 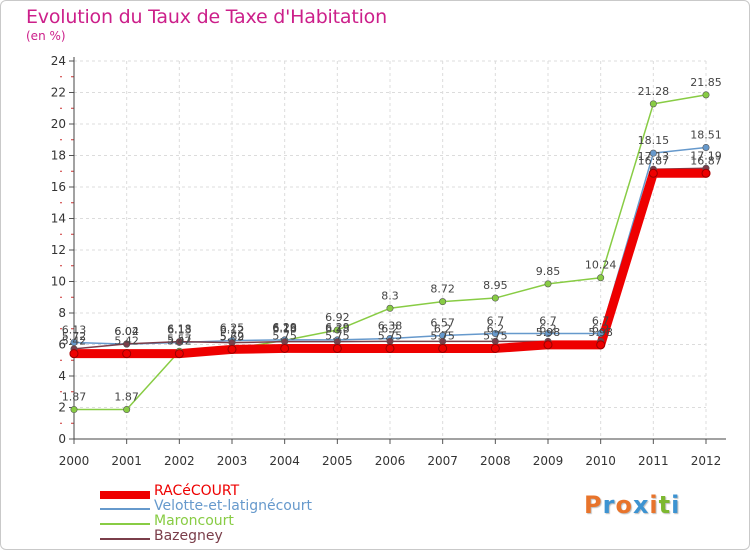 I want to click on data-label: 6.26, so click(x=284, y=327).